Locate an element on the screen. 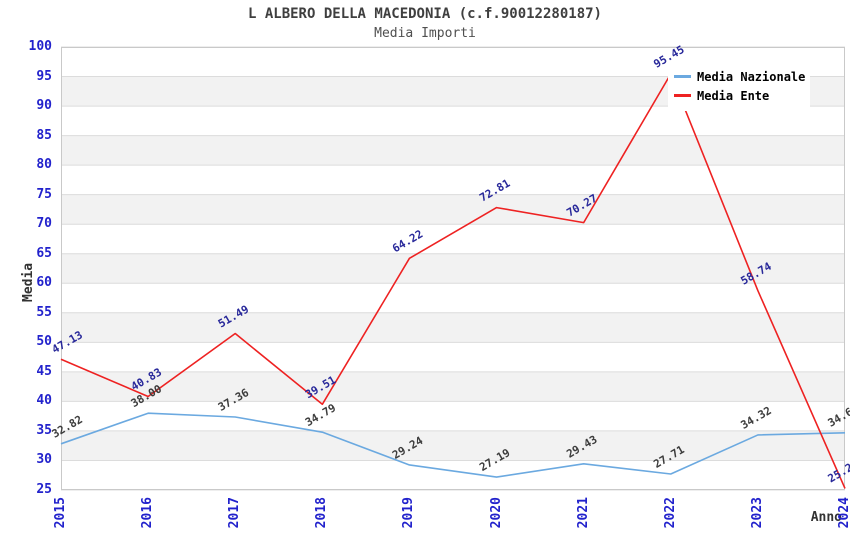 This screenshot has height=550, width=850. y-tick-label: 45 is located at coordinates (44, 371).